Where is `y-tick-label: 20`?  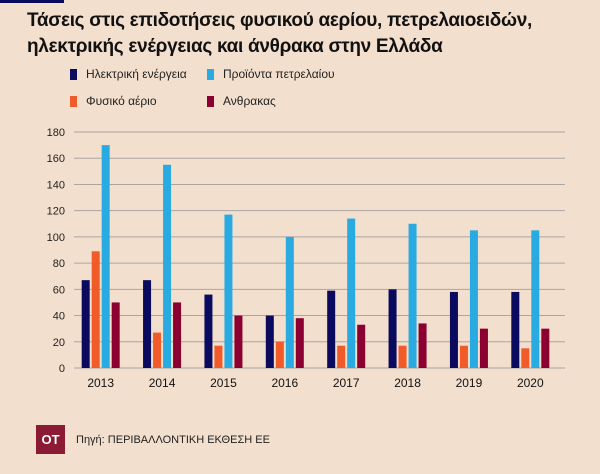 y-tick-label: 20 is located at coordinates (59, 343).